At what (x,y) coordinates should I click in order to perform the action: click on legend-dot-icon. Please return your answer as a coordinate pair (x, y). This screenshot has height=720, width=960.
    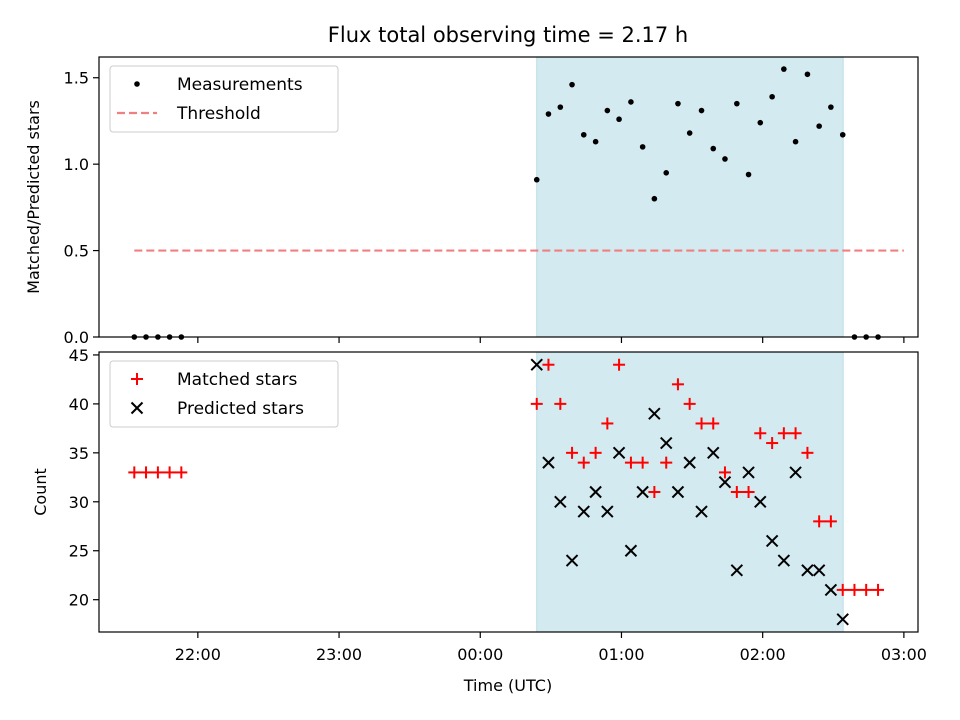
    Looking at the image, I should click on (137, 84).